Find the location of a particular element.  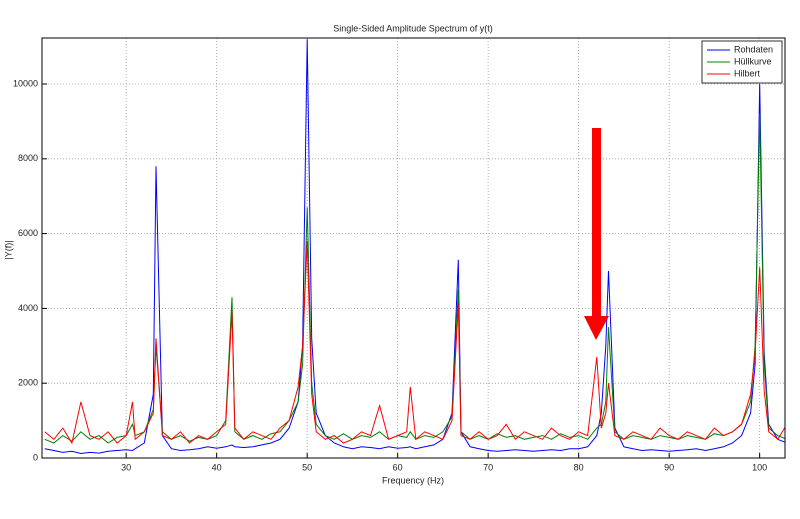

x-tick-label: 70 is located at coordinates (488, 467).